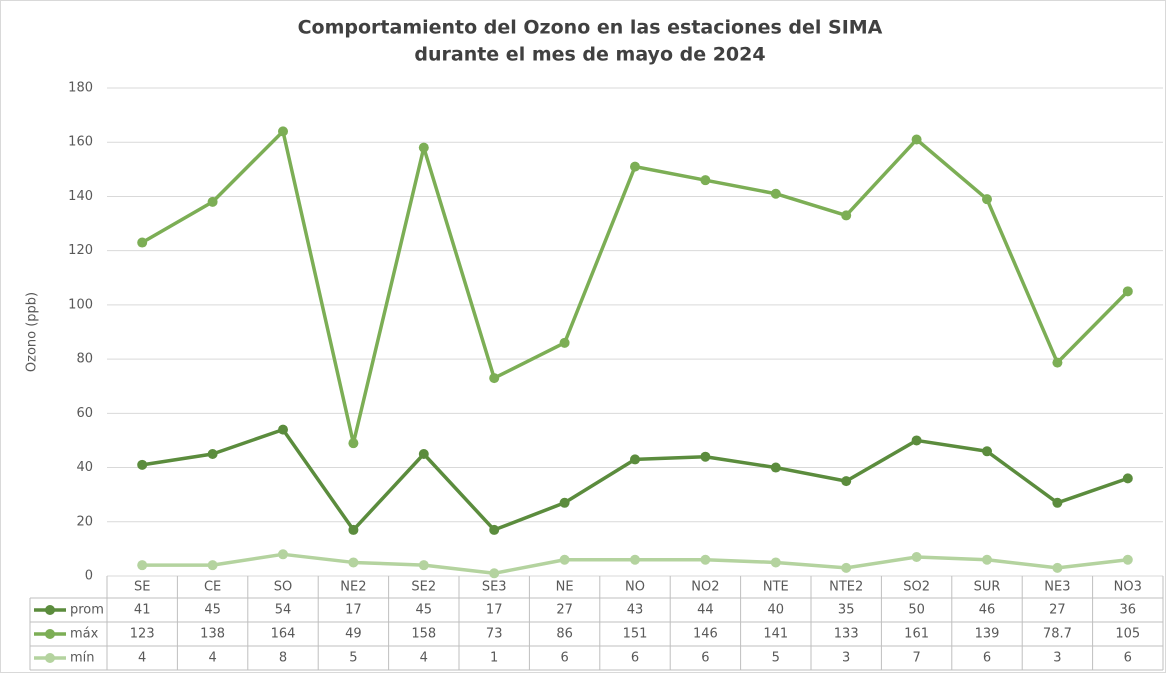  What do you see at coordinates (80, 304) in the screenshot?
I see `y-tick-label: 100` at bounding box center [80, 304].